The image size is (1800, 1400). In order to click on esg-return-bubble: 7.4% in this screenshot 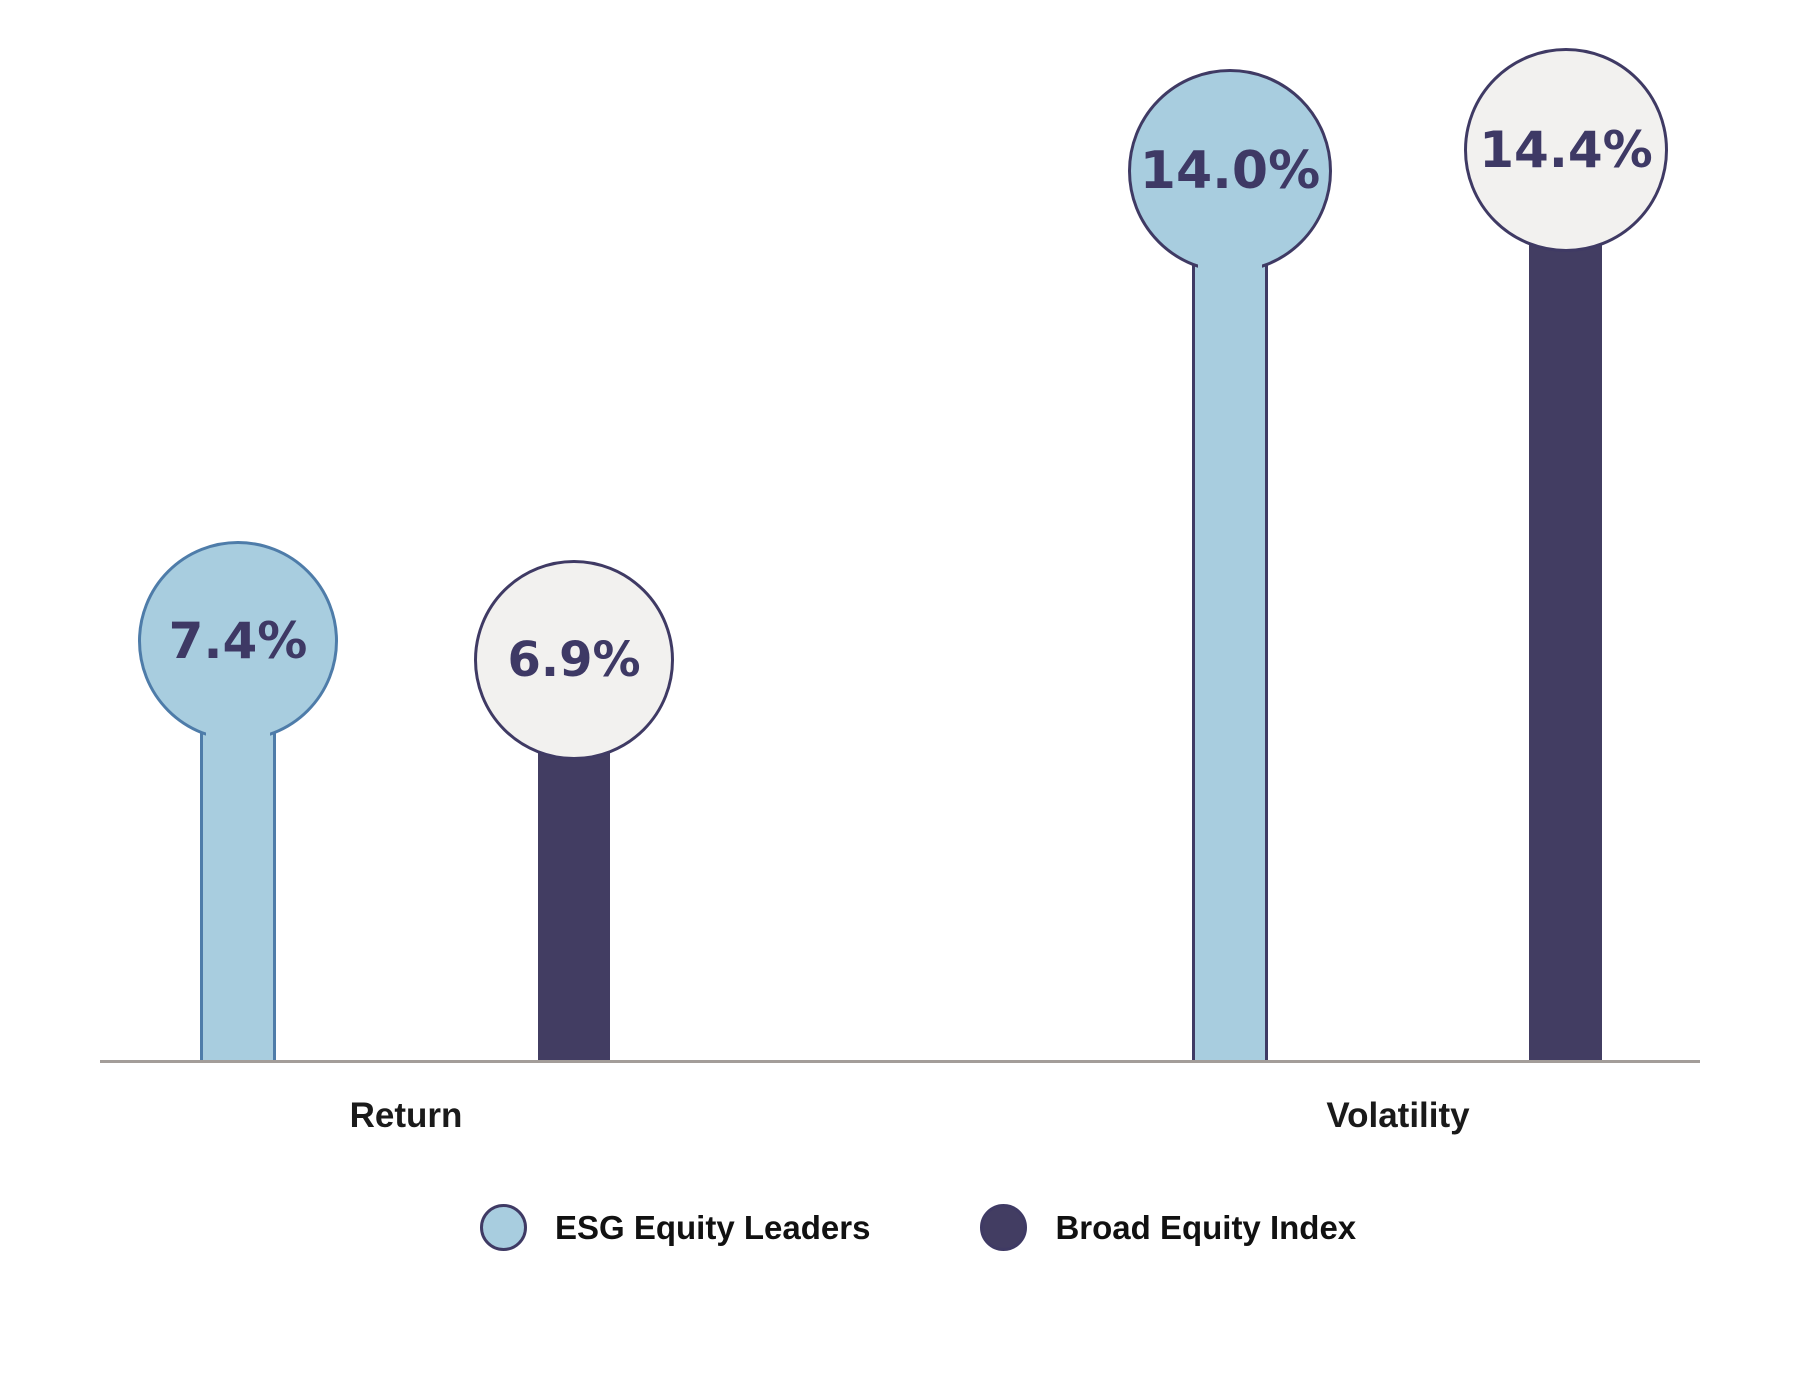, I will do `click(238, 641)`.